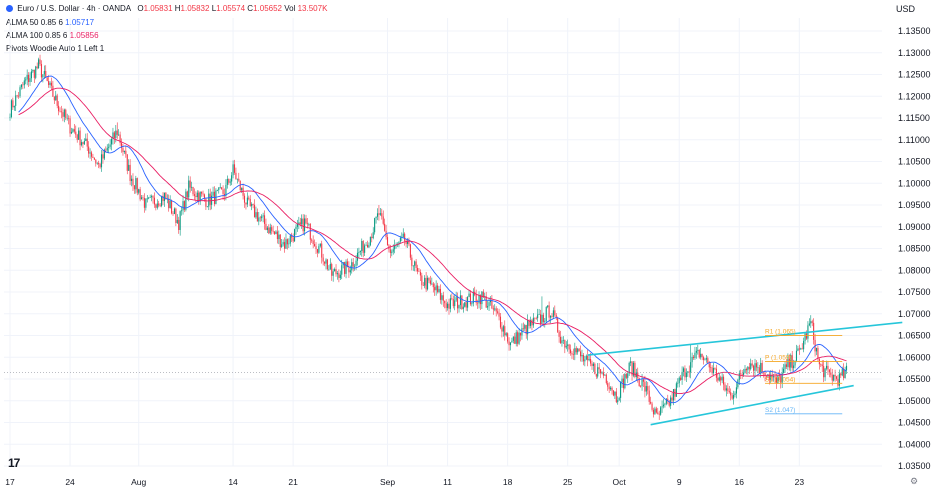 The height and width of the screenshot is (490, 936). What do you see at coordinates (914, 227) in the screenshot?
I see `price-tick-label: 1.09000` at bounding box center [914, 227].